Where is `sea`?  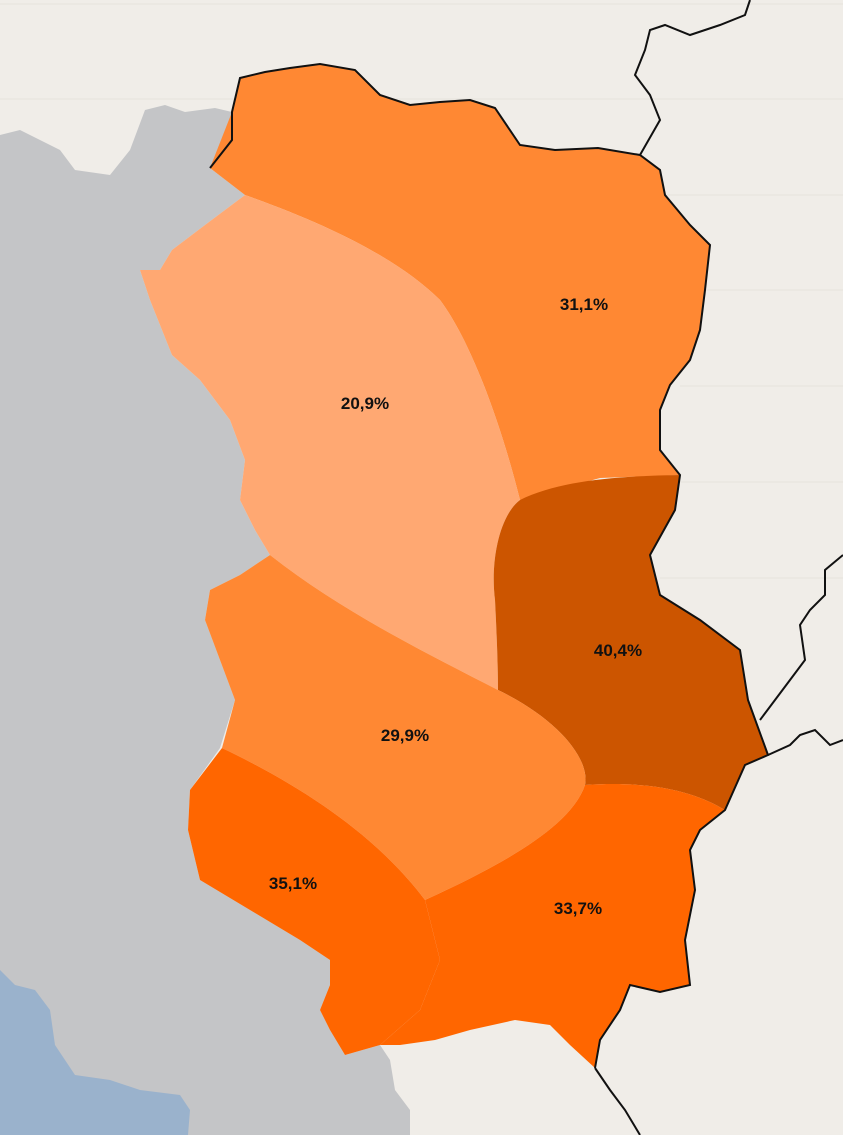
sea is located at coordinates (95, 1052).